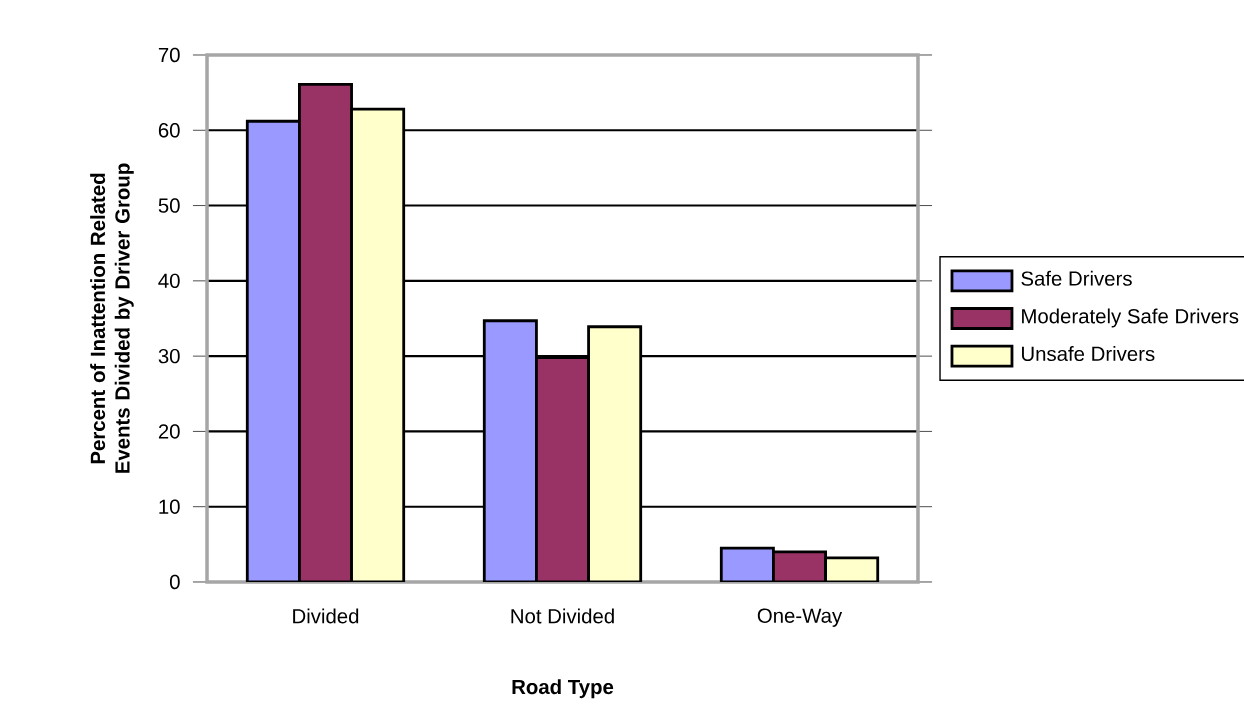 Image resolution: width=1244 pixels, height=711 pixels. I want to click on y-tick-label: 20, so click(169, 431).